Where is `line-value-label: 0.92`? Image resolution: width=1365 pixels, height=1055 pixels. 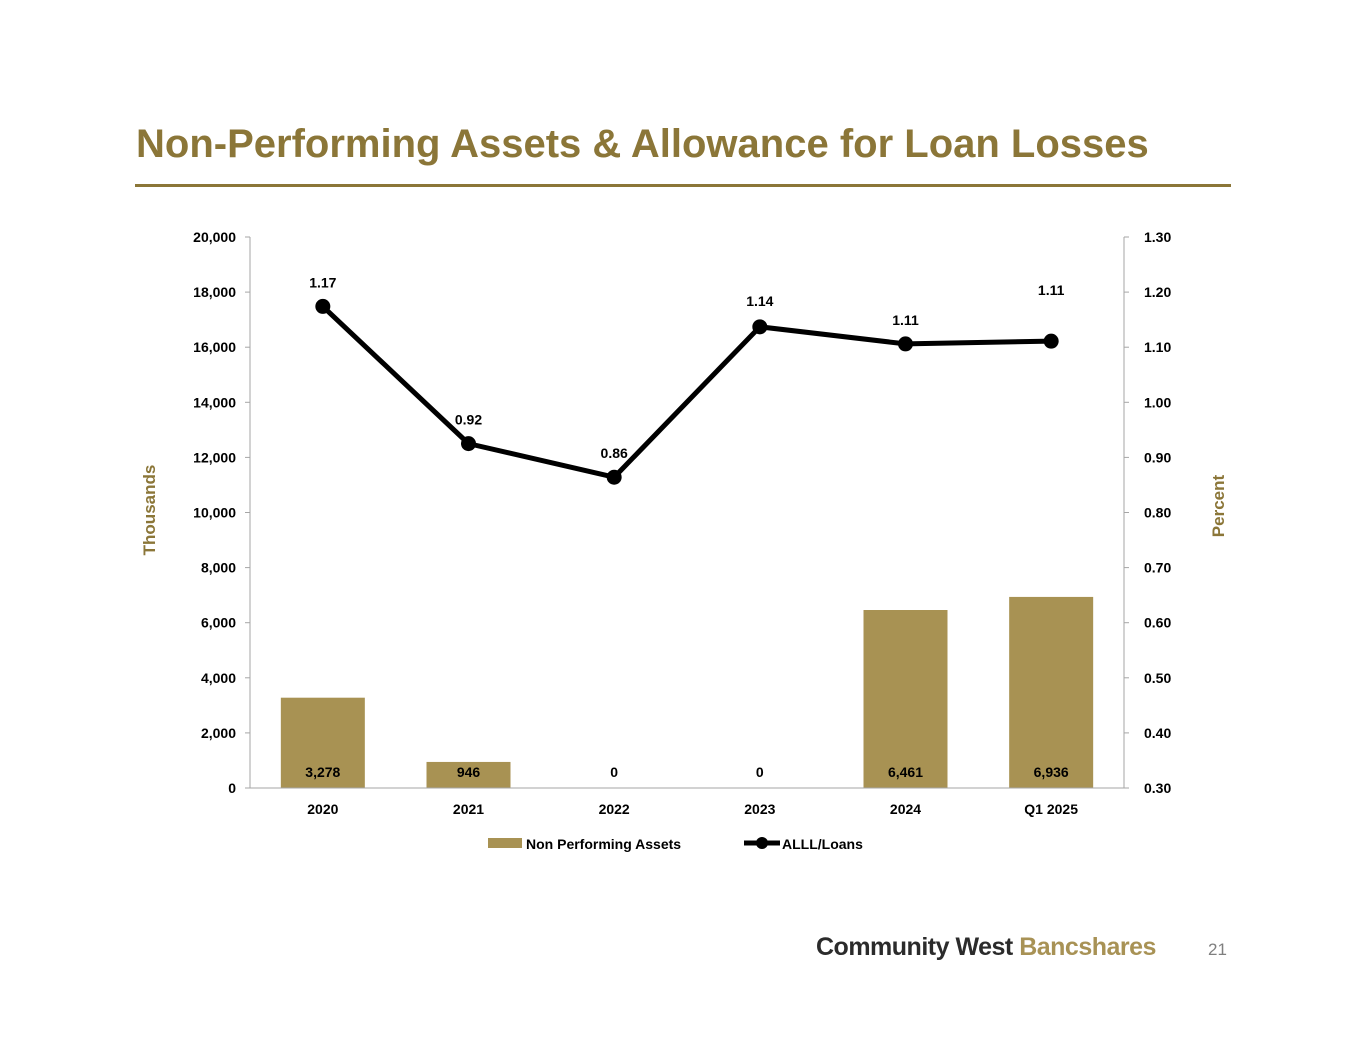 line-value-label: 0.92 is located at coordinates (468, 420).